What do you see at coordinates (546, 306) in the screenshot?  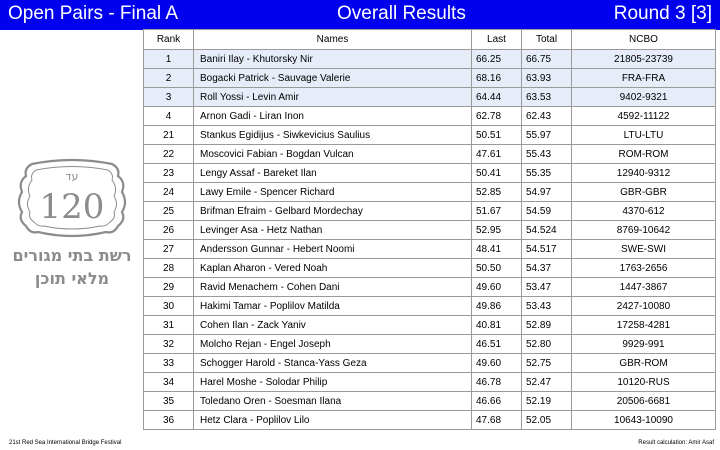 I see `total-cell: 53.43` at bounding box center [546, 306].